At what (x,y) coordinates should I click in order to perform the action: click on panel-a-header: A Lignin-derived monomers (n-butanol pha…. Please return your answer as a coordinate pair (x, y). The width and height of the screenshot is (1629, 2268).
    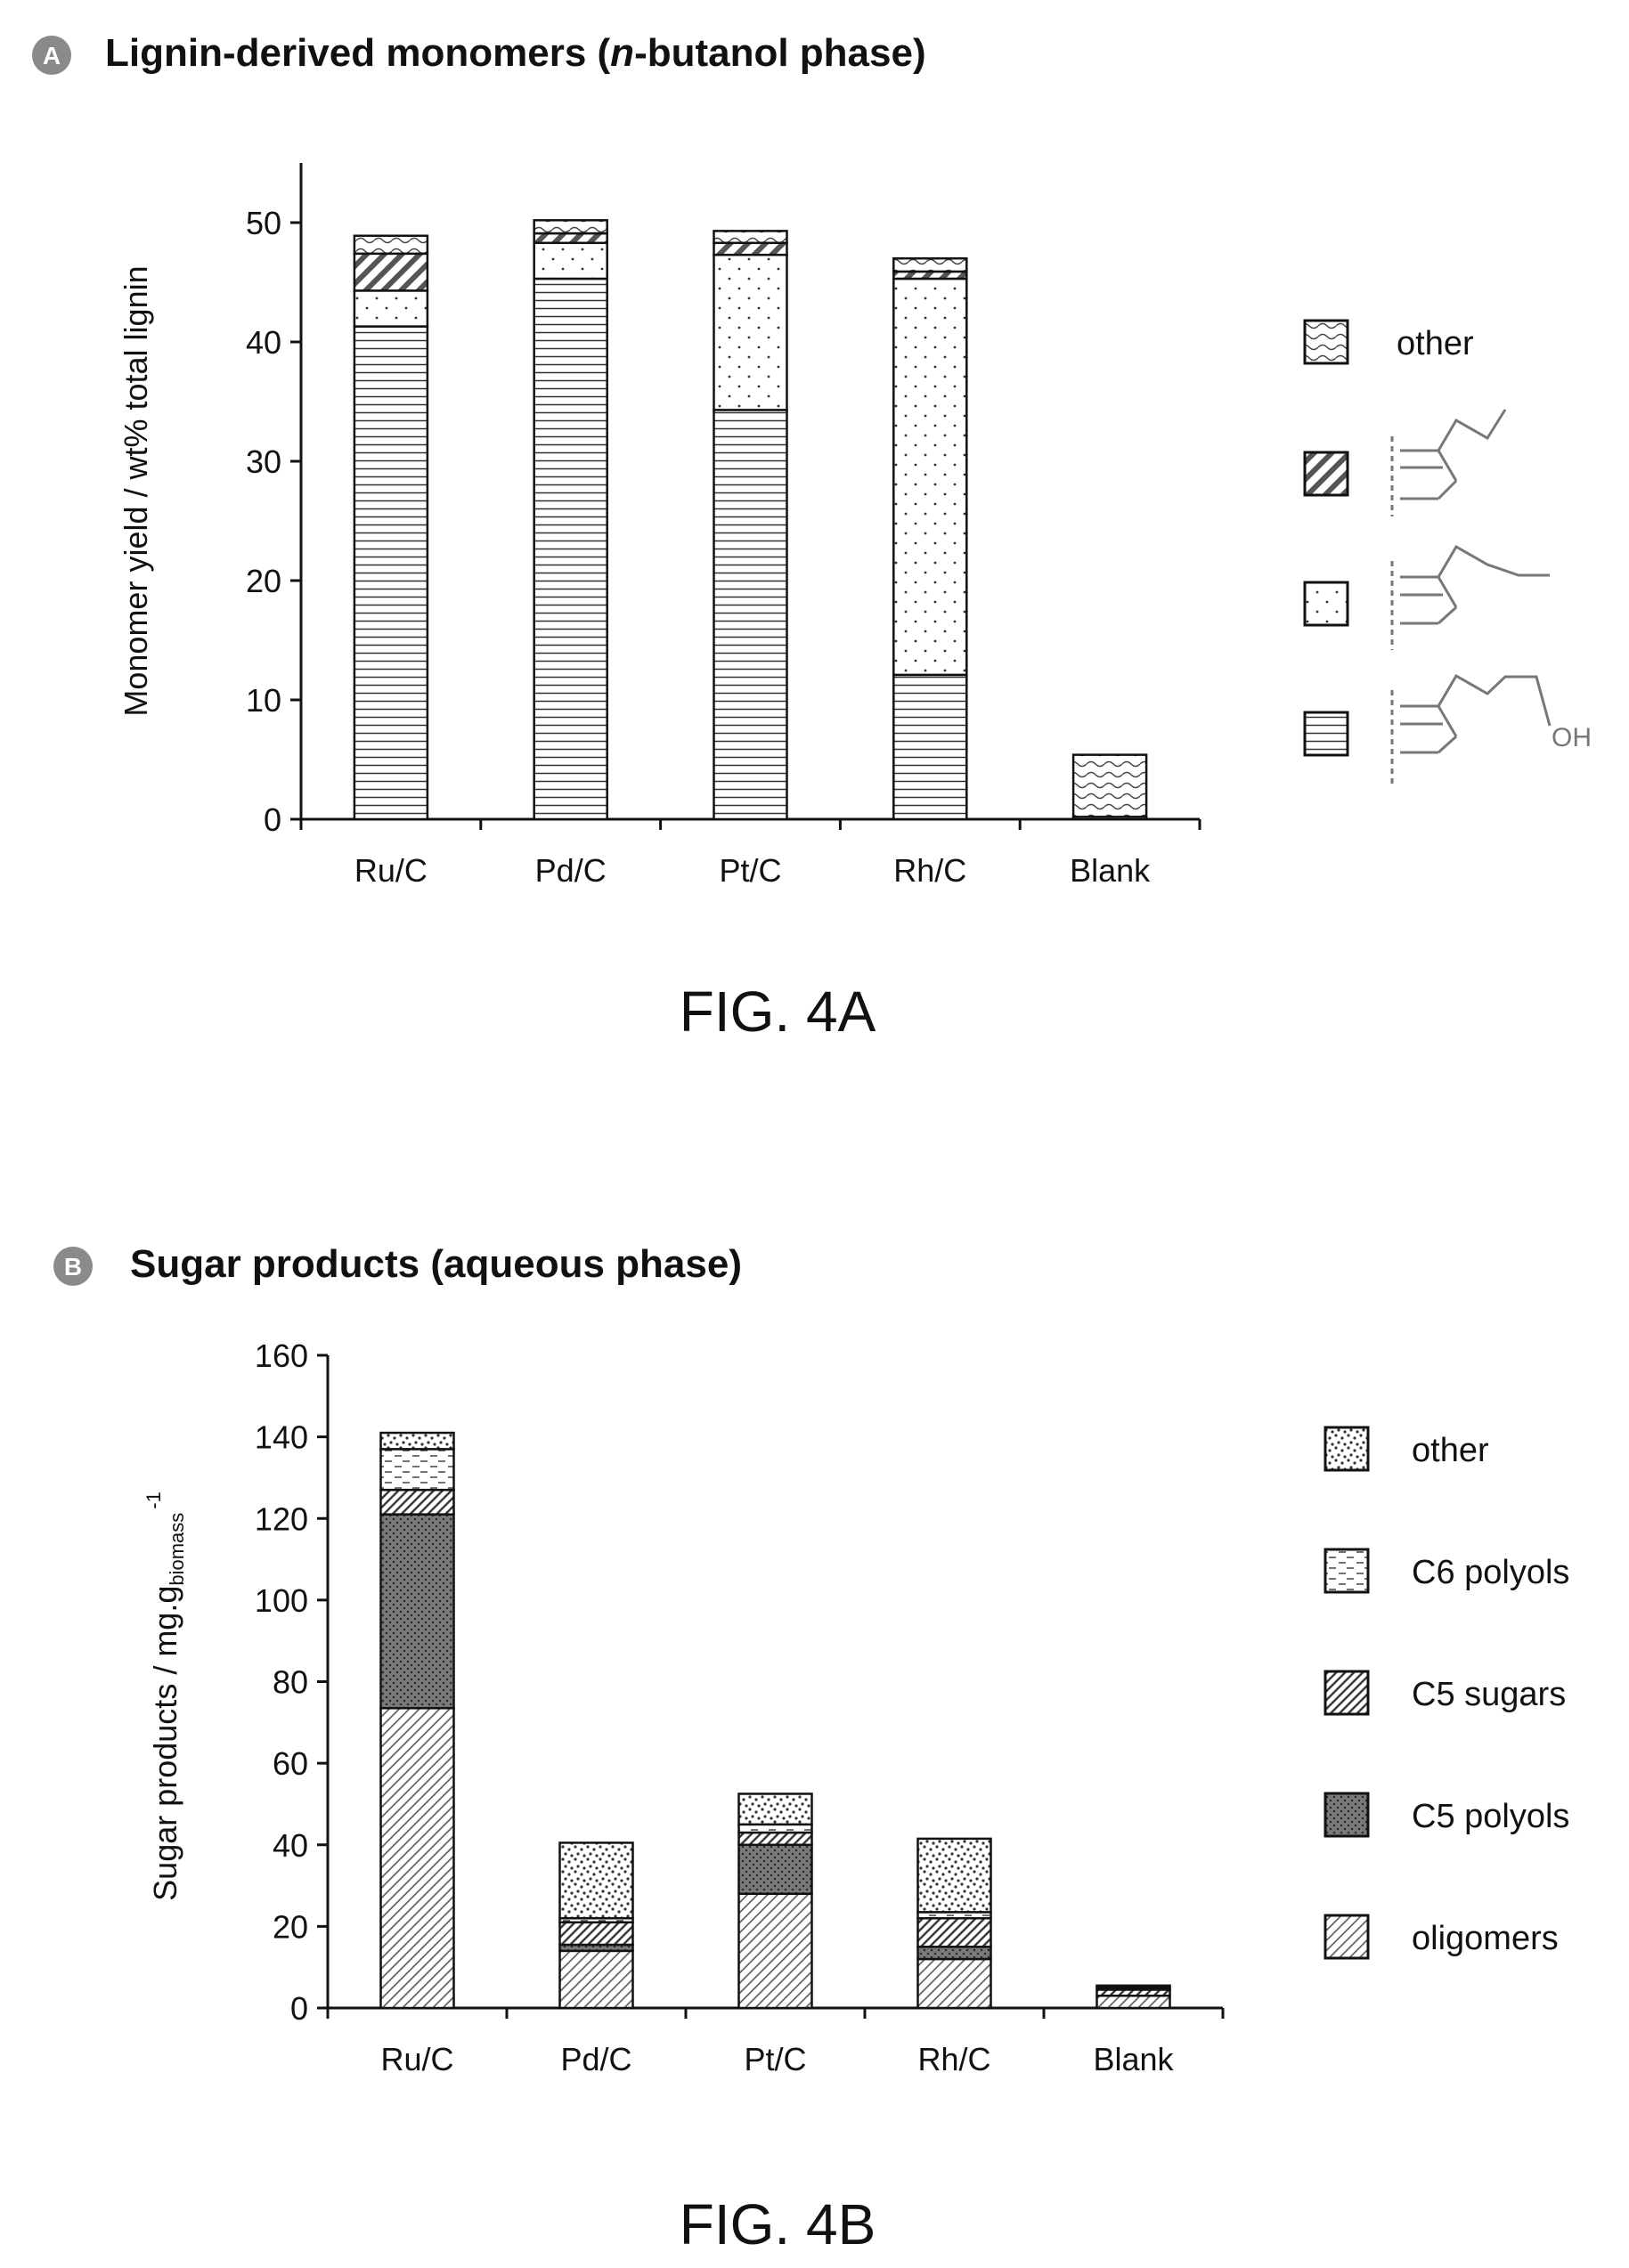
    Looking at the image, I should click on (479, 53).